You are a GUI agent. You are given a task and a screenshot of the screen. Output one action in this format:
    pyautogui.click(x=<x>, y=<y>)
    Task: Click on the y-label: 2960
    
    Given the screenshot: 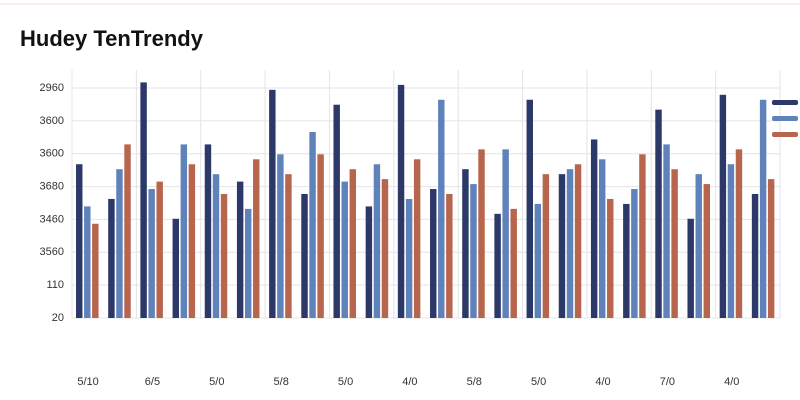 What is the action you would take?
    pyautogui.click(x=52, y=88)
    